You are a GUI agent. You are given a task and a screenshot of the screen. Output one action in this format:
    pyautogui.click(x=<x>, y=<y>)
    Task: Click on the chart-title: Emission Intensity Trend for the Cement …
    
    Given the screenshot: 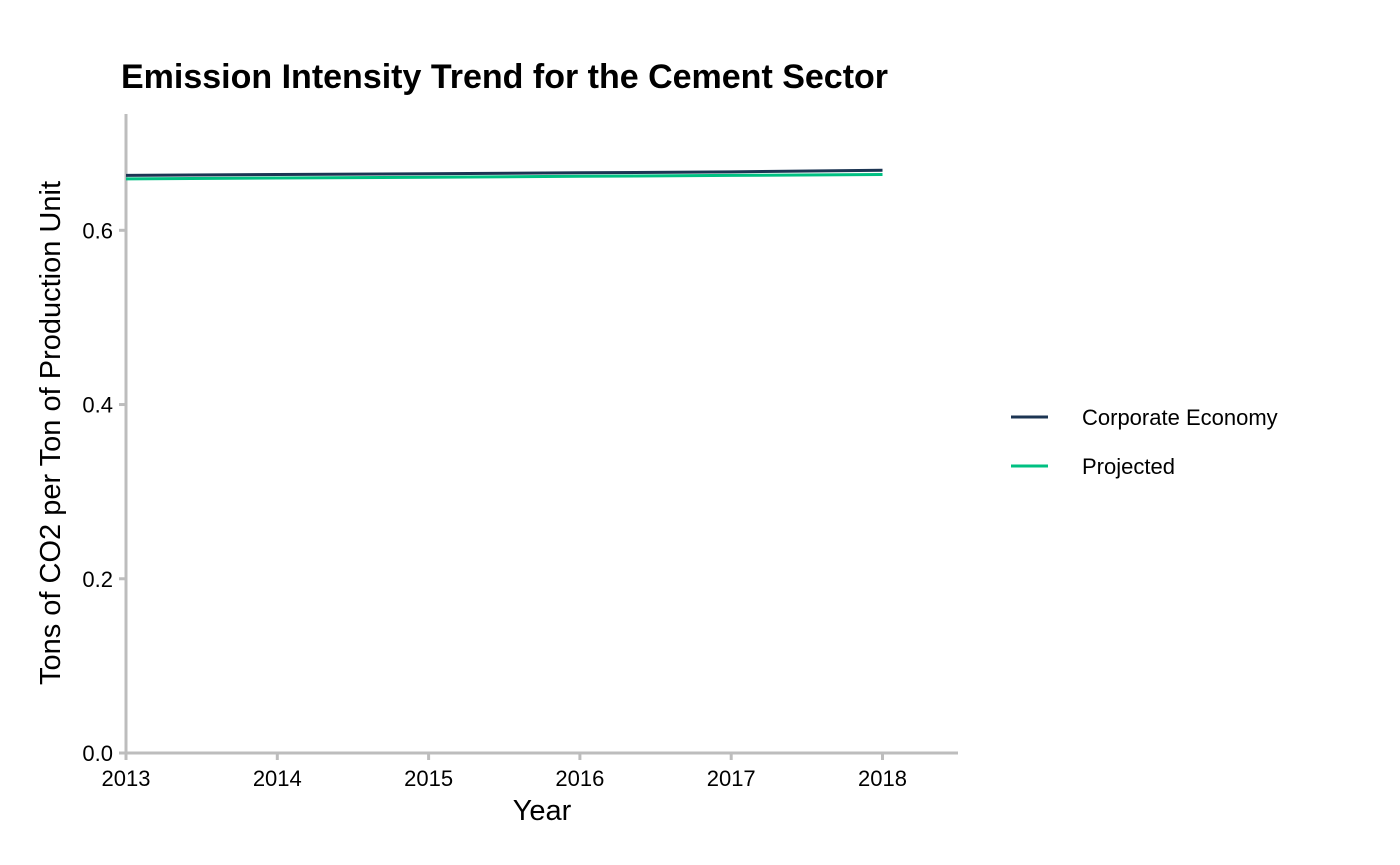 What is the action you would take?
    pyautogui.click(x=504, y=77)
    